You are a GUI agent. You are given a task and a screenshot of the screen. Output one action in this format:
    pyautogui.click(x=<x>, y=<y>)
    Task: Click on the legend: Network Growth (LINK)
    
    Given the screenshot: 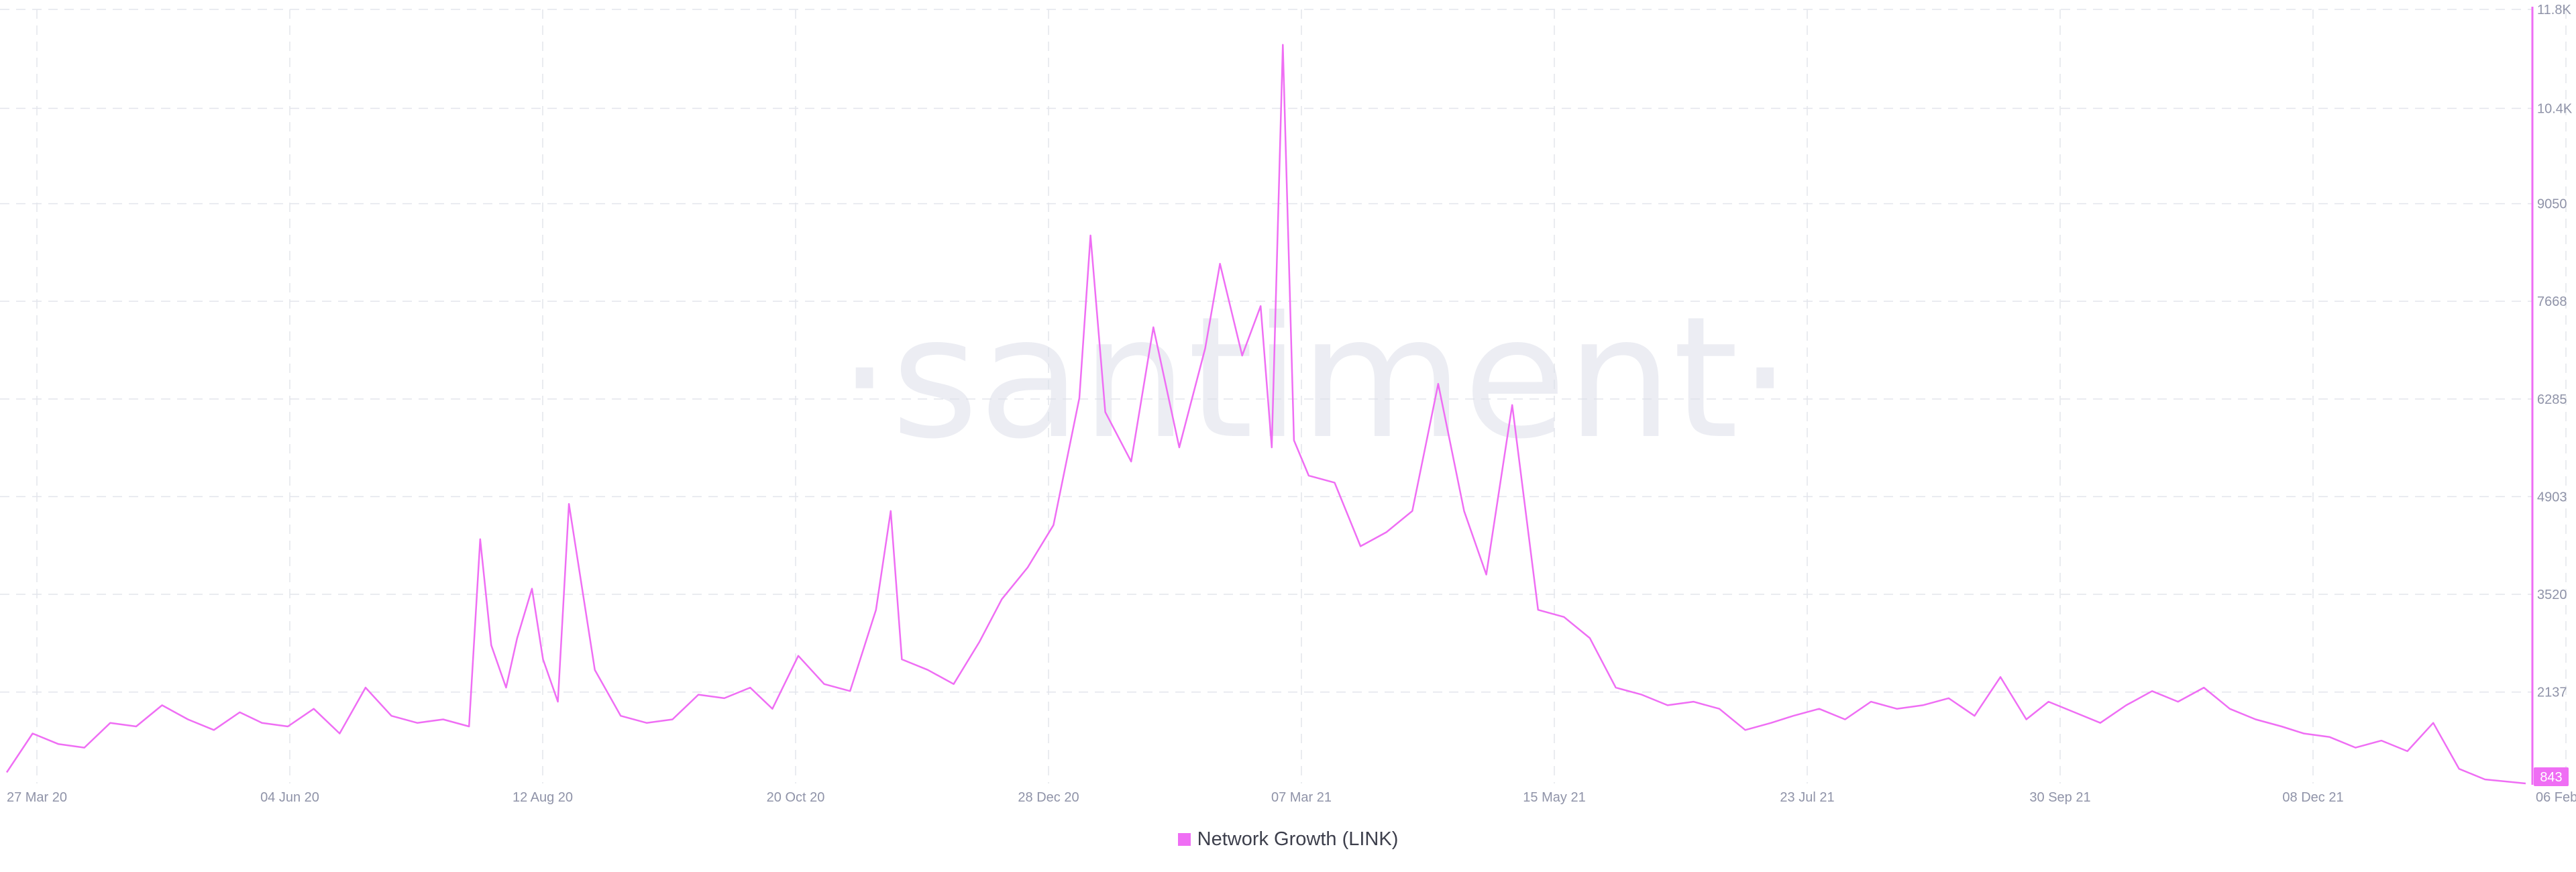 What is the action you would take?
    pyautogui.click(x=1288, y=839)
    